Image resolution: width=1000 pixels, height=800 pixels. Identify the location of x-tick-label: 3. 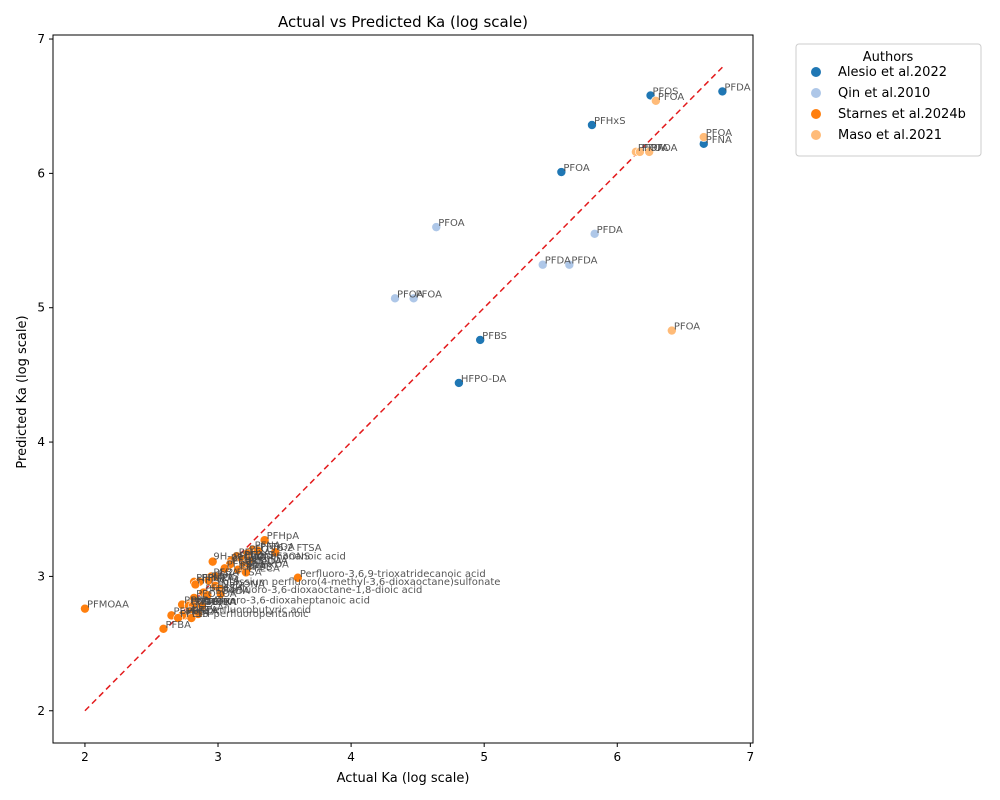
(218, 757).